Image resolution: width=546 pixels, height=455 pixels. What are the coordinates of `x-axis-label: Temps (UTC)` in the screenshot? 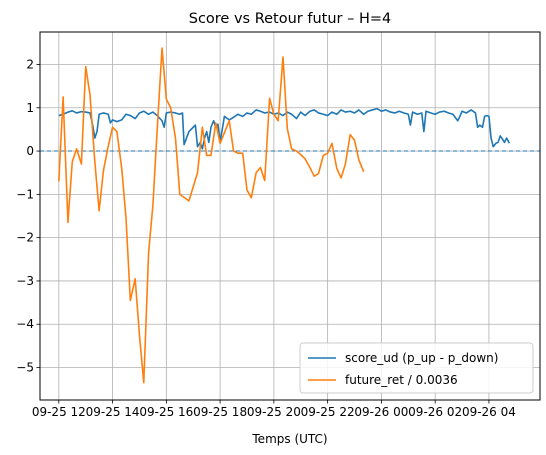 It's located at (289, 439).